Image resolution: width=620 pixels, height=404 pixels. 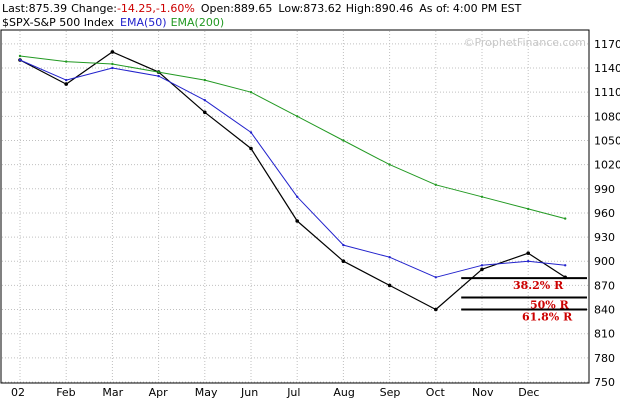 I want to click on y-tick-label: 1110, so click(x=607, y=92).